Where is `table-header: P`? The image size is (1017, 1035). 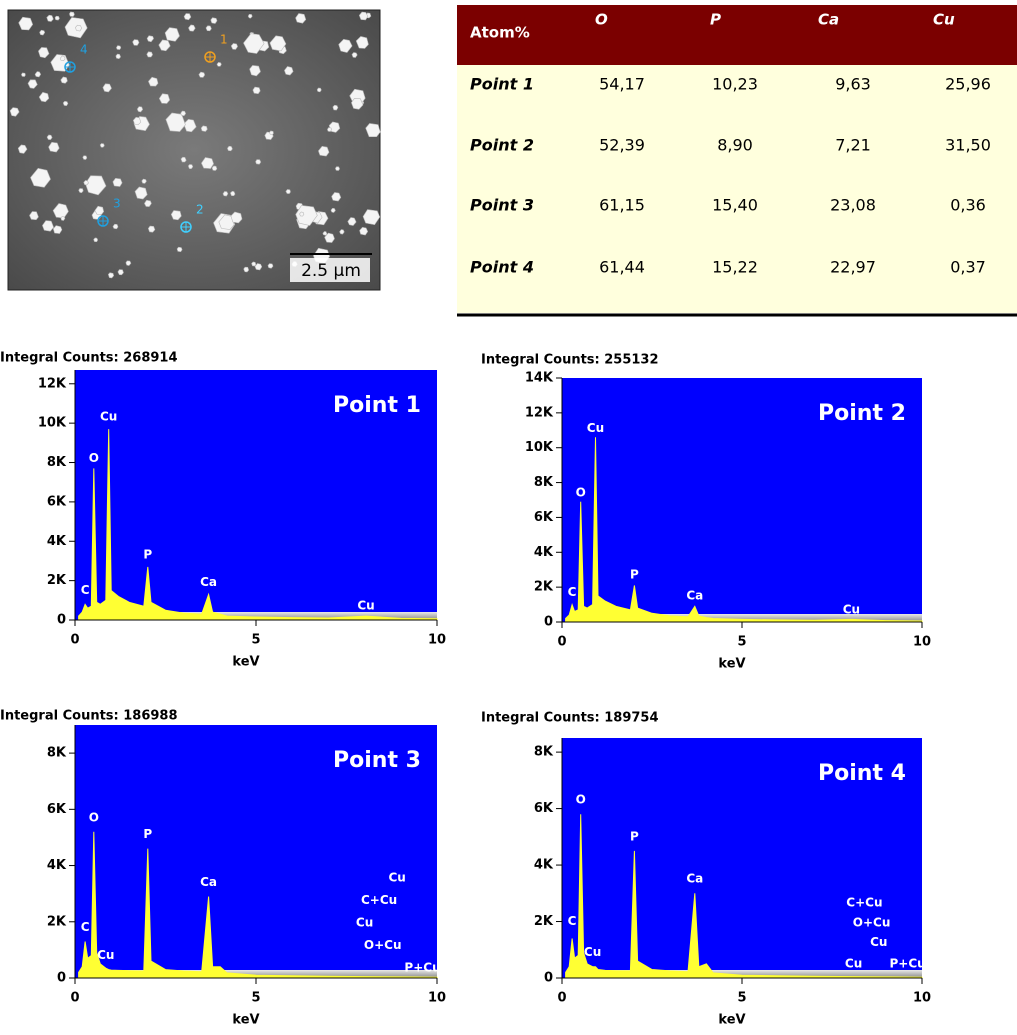
table-header: P is located at coordinates (715, 20).